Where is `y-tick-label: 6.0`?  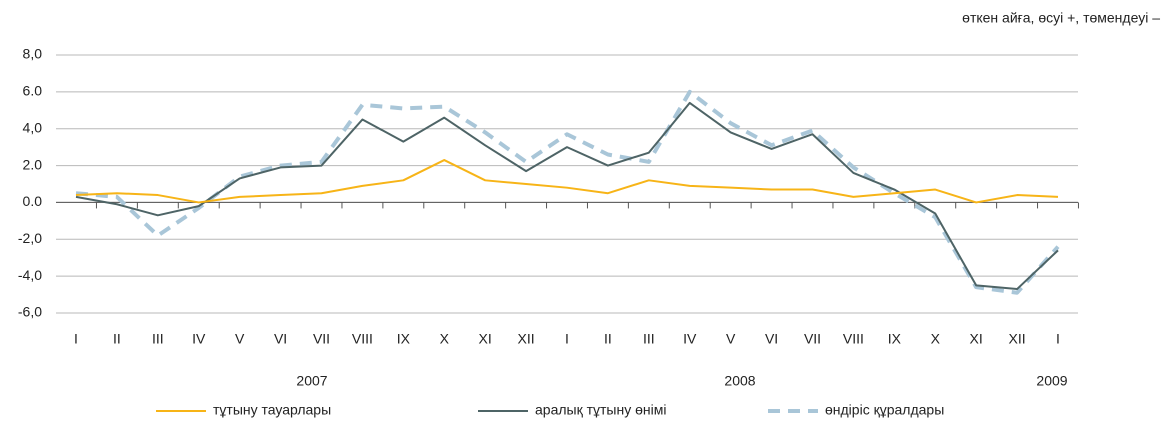
y-tick-label: 6.0 is located at coordinates (33, 91).